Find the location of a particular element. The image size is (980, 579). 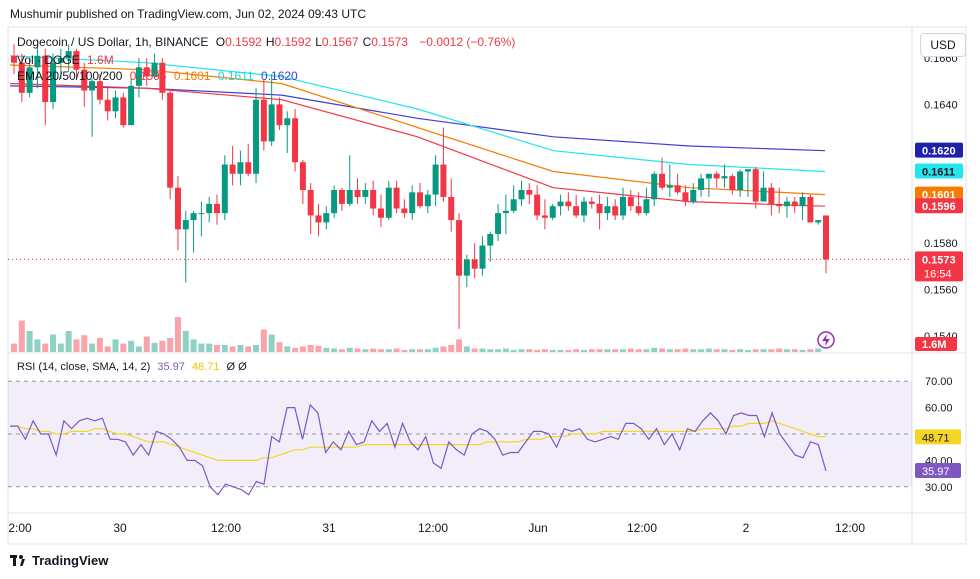

time-tick-label: 30 is located at coordinates (120, 528).